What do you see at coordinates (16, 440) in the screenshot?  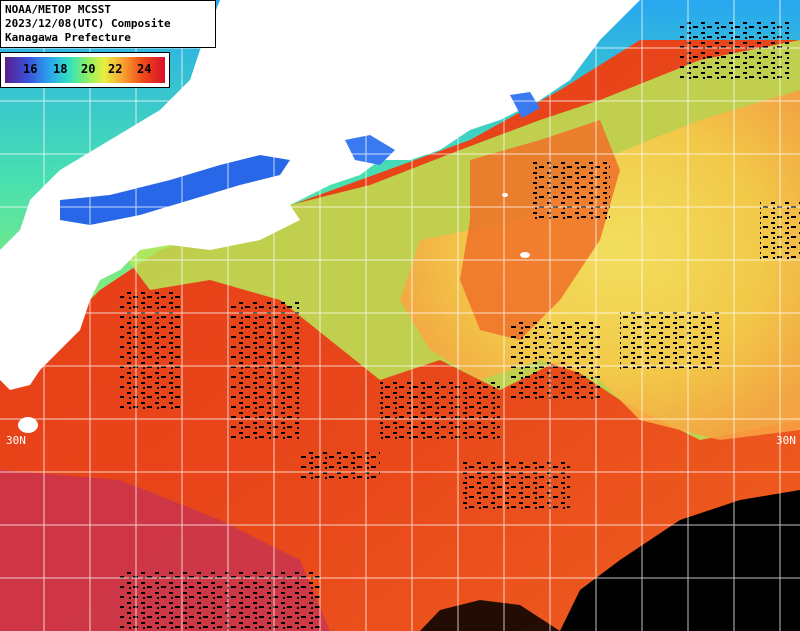 I see `lat-label-left: 30N` at bounding box center [16, 440].